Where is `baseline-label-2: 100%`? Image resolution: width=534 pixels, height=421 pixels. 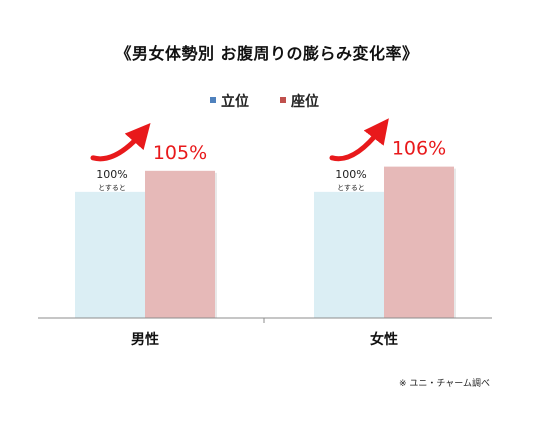 baseline-label-2: 100% is located at coordinates (350, 174).